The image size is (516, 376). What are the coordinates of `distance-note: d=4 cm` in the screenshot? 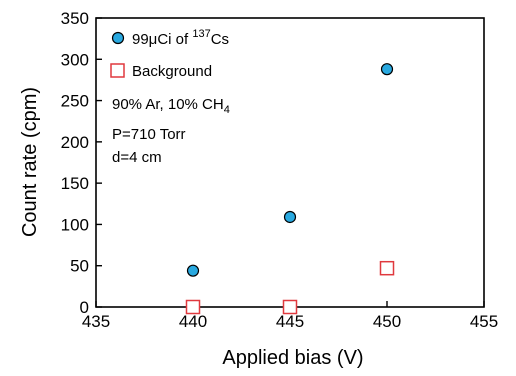 It's located at (137, 157).